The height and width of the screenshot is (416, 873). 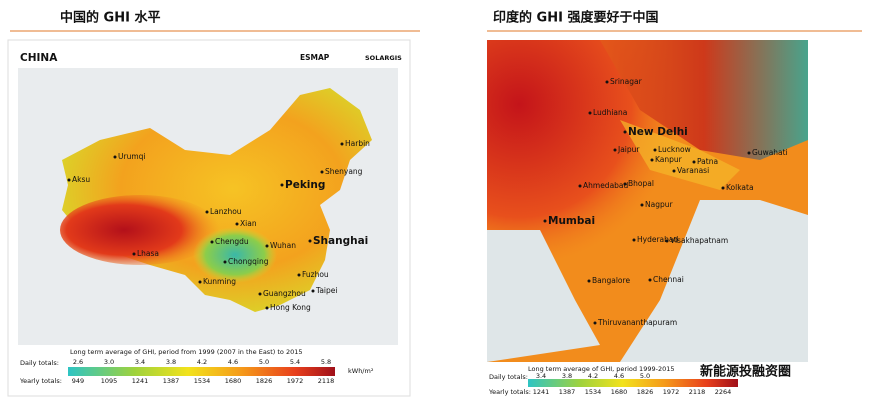 I want to click on legend-tick: 4.6, so click(x=619, y=376).